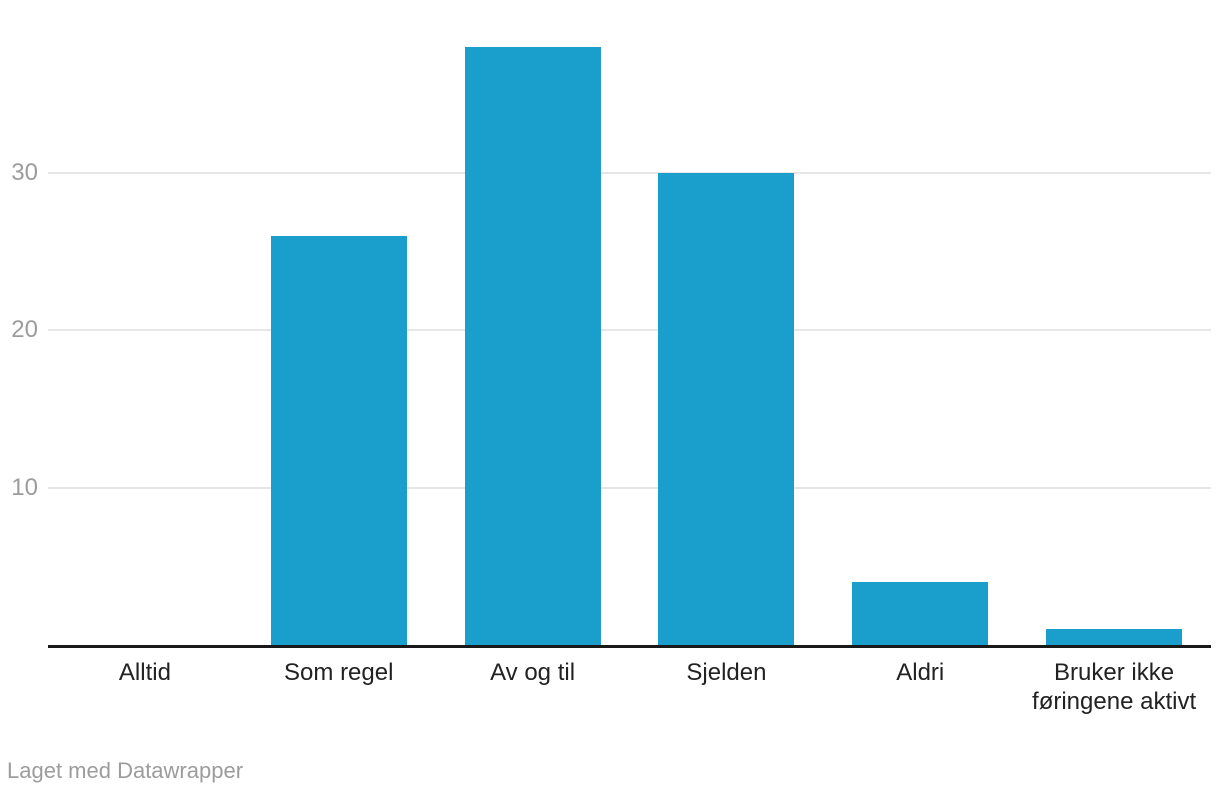  I want to click on x-axis-label-5: Bruker ikke føringene aktivt, so click(1114, 687).